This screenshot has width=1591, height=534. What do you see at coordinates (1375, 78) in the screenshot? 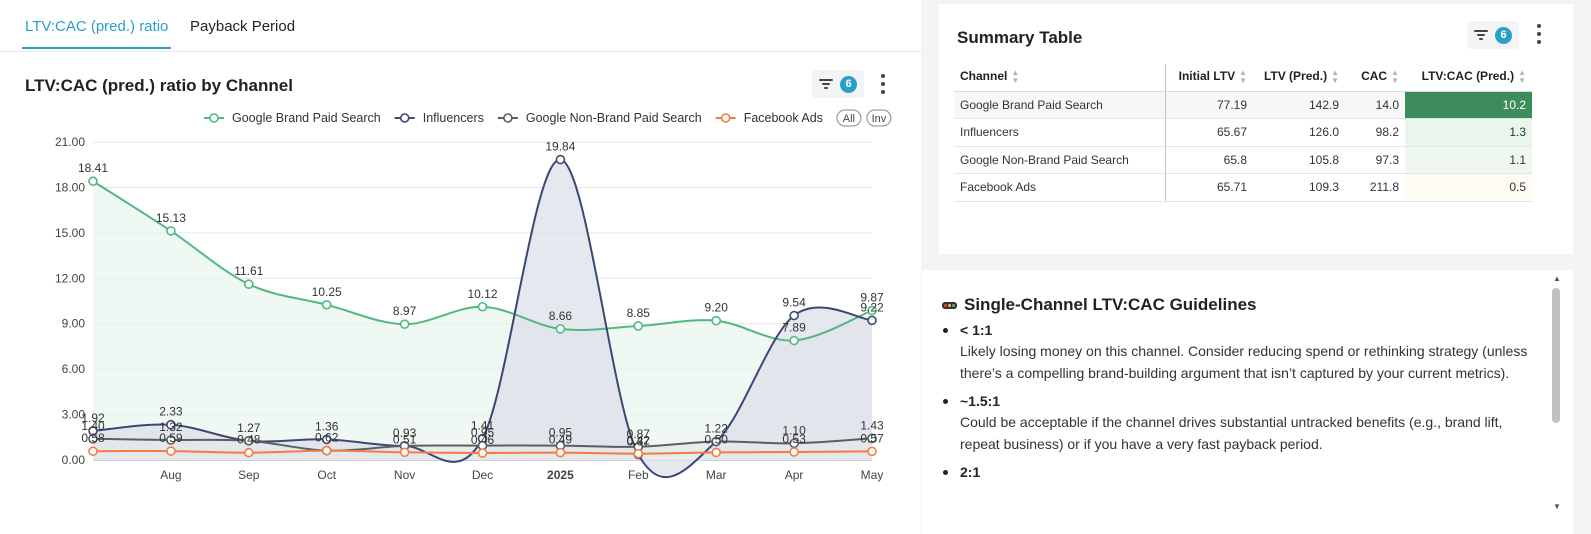
I see `col-header-cac: CAC ▲ ▼` at bounding box center [1375, 78].